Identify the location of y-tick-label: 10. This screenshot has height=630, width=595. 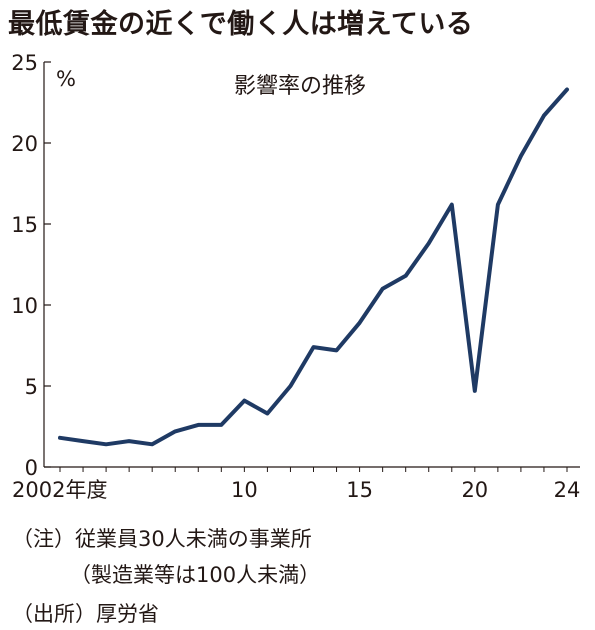
(24, 306).